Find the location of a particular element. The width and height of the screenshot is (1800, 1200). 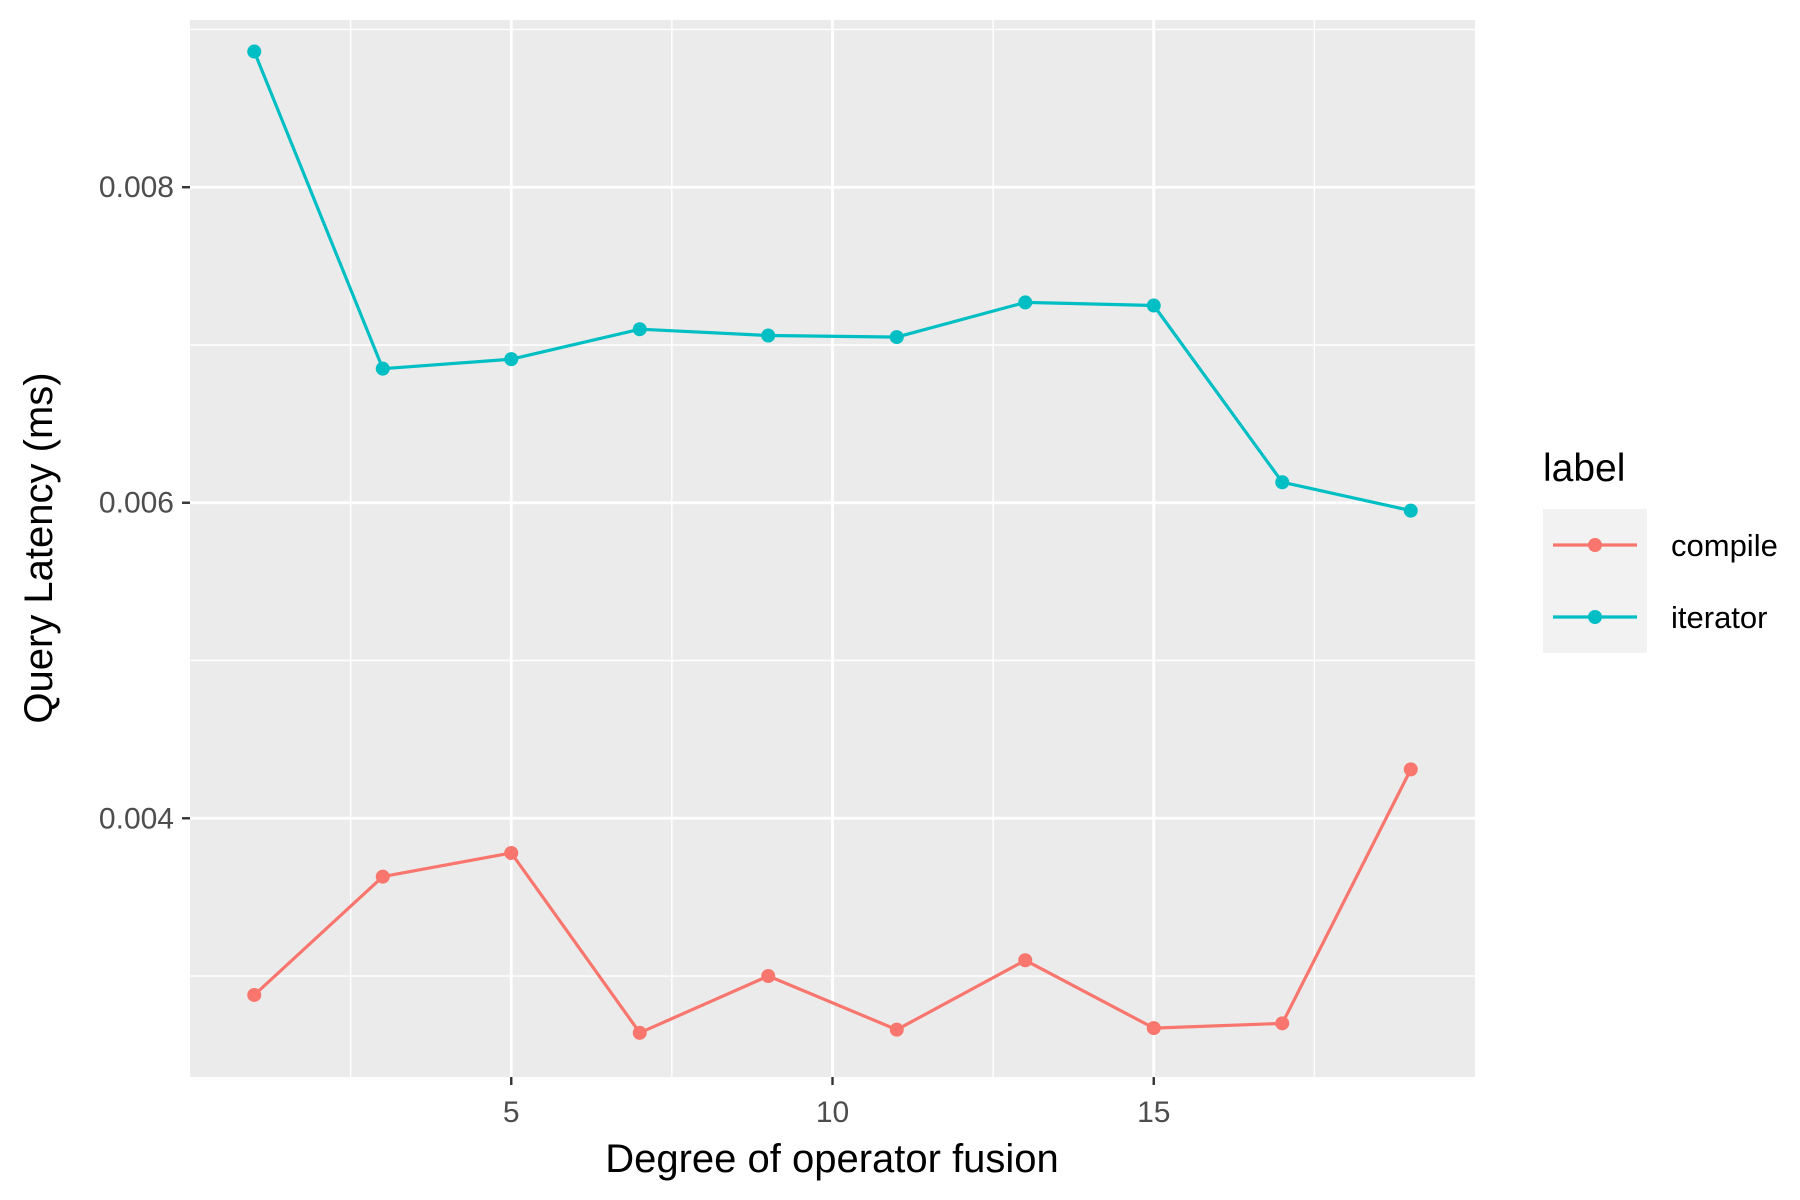

legend-label-compile: compile is located at coordinates (1724, 545).